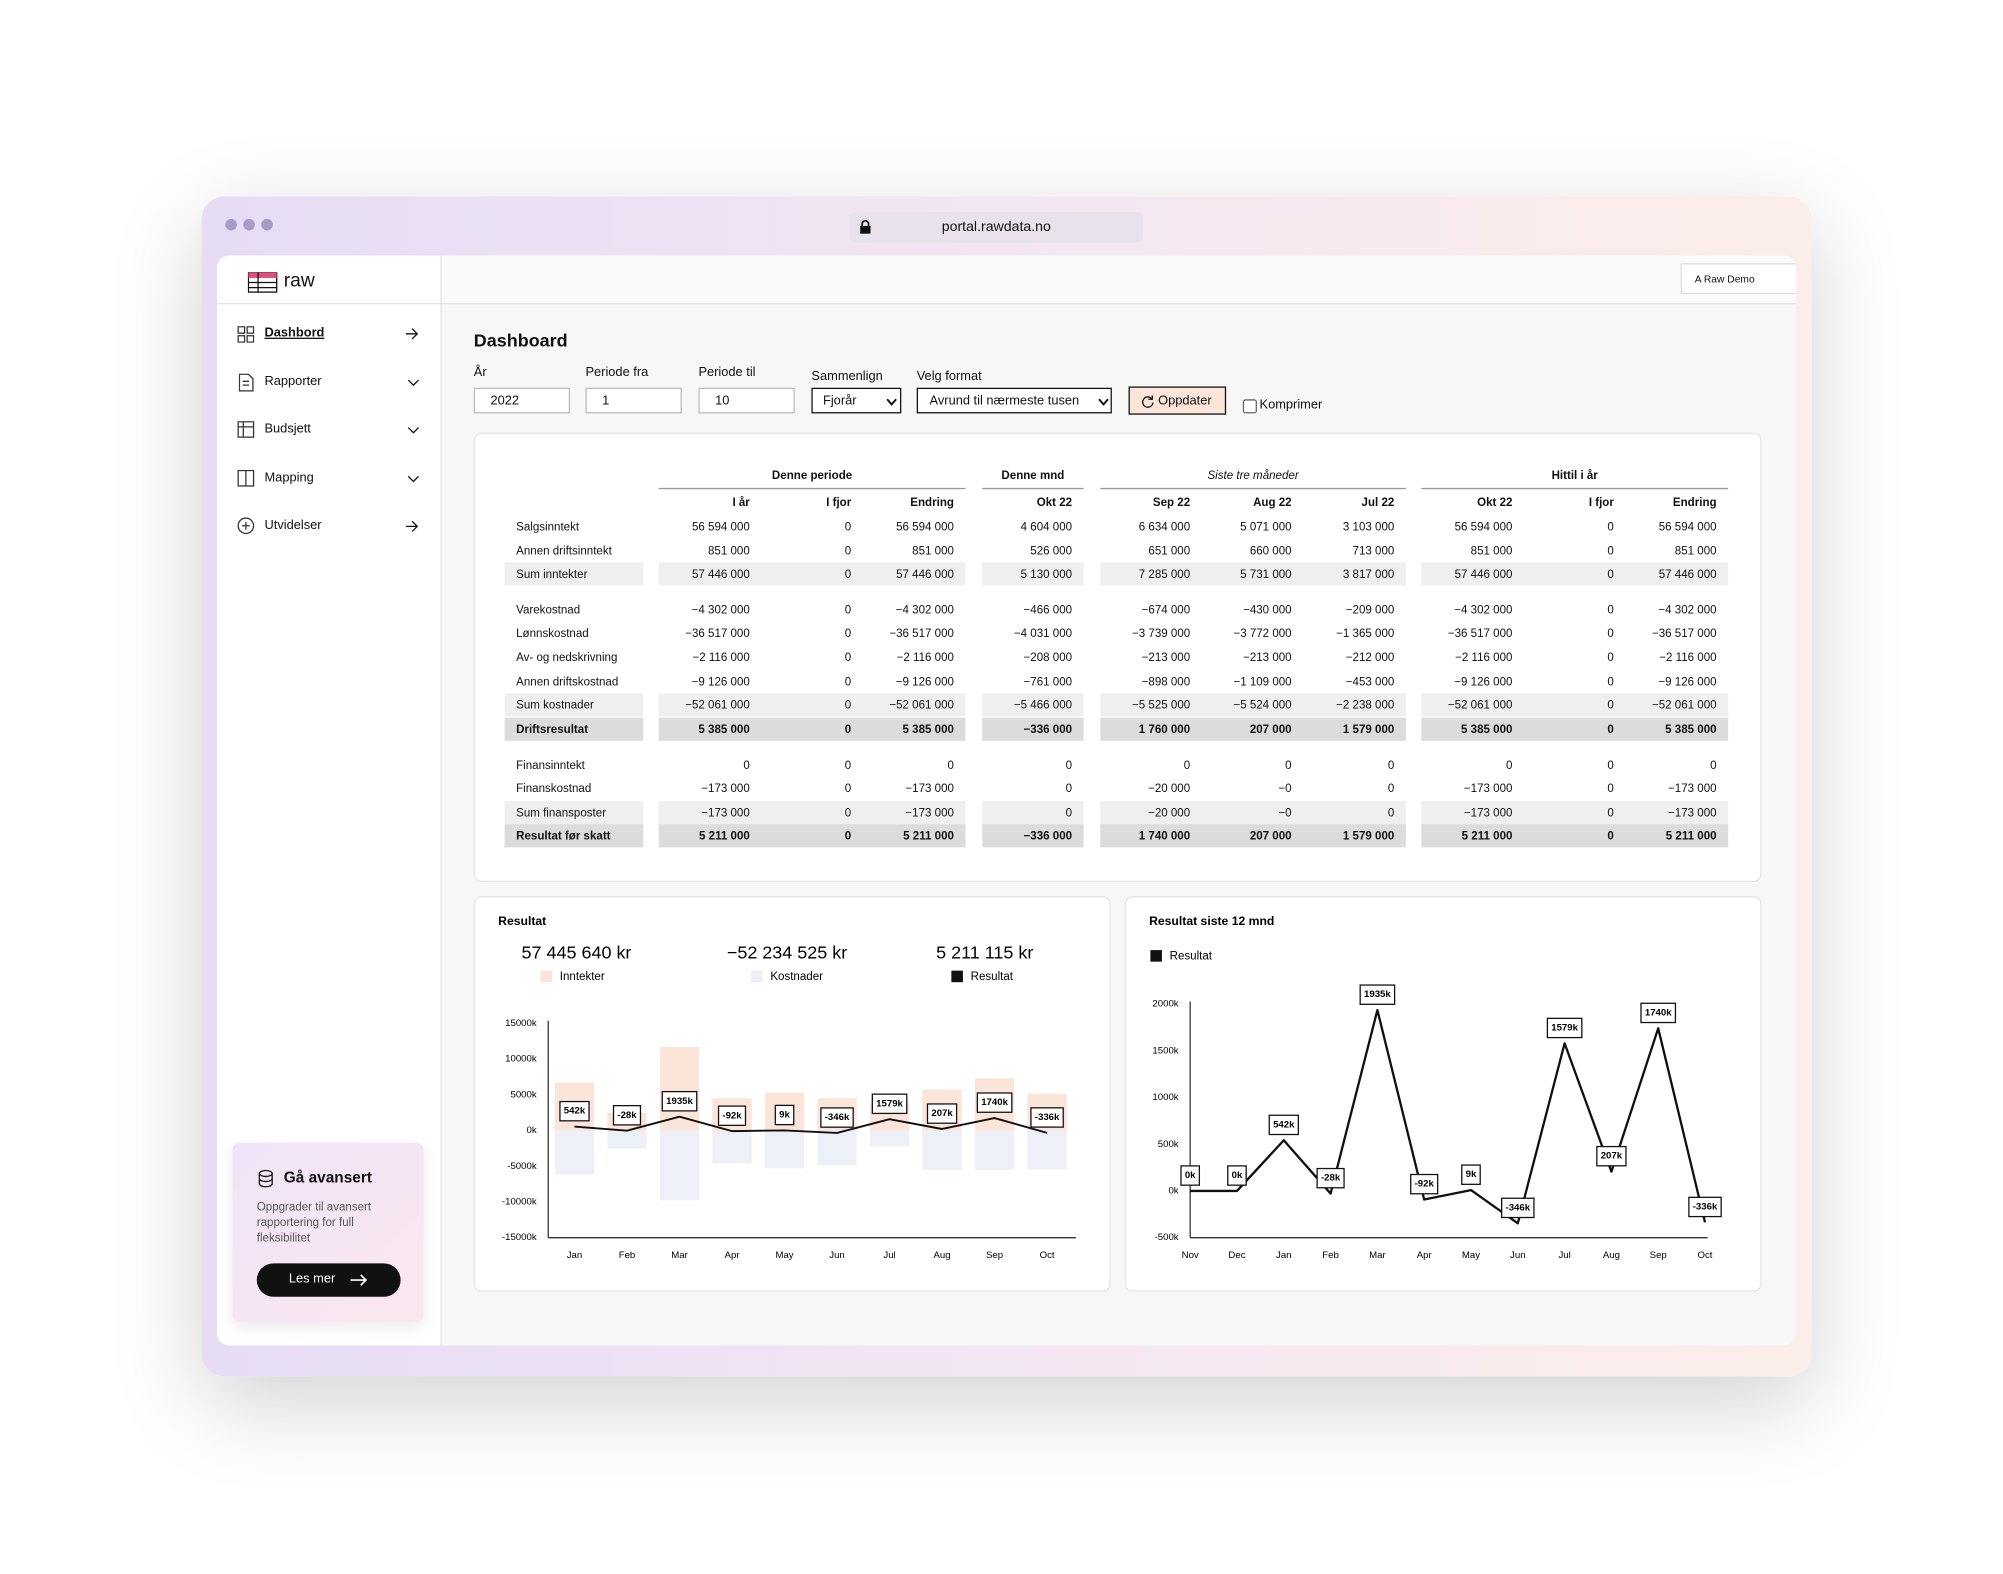 The height and width of the screenshot is (1574, 2003). What do you see at coordinates (784, 1115) in the screenshot?
I see `data-label: 9k` at bounding box center [784, 1115].